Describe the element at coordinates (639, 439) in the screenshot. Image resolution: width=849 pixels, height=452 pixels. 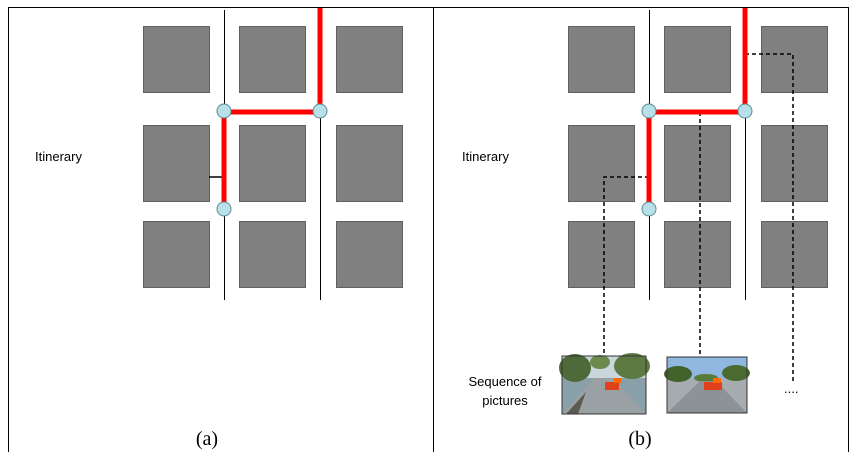
I see `caption-b: (b)` at that location.